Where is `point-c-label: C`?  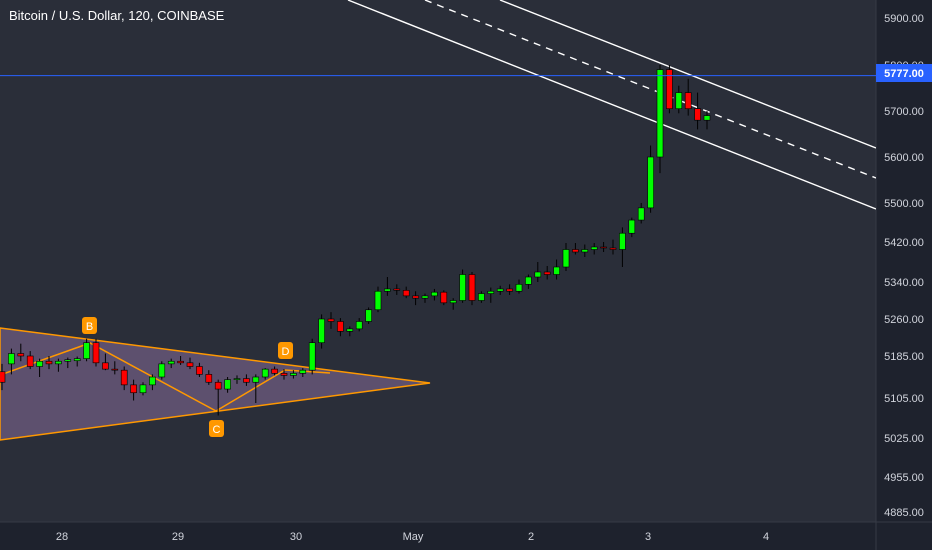
point-c-label: C is located at coordinates (217, 430).